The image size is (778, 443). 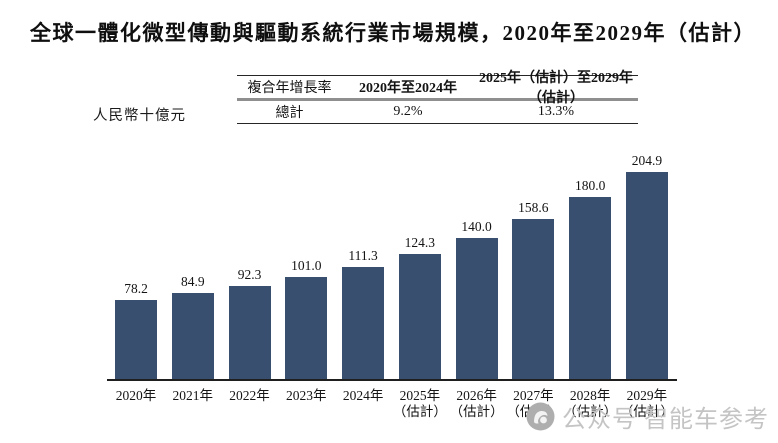 What do you see at coordinates (533, 207) in the screenshot?
I see `bar-value-label: 158.6` at bounding box center [533, 207].